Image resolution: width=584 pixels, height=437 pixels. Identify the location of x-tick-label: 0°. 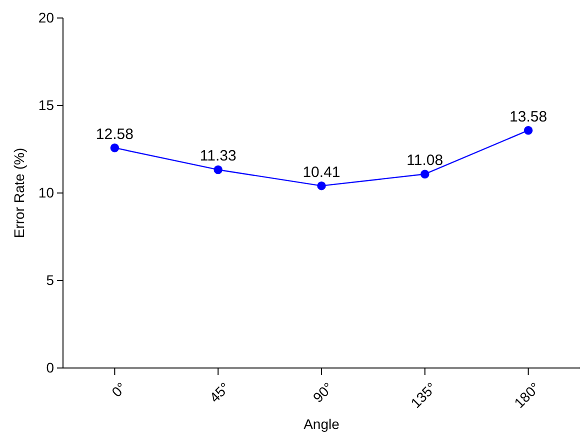
(119, 389).